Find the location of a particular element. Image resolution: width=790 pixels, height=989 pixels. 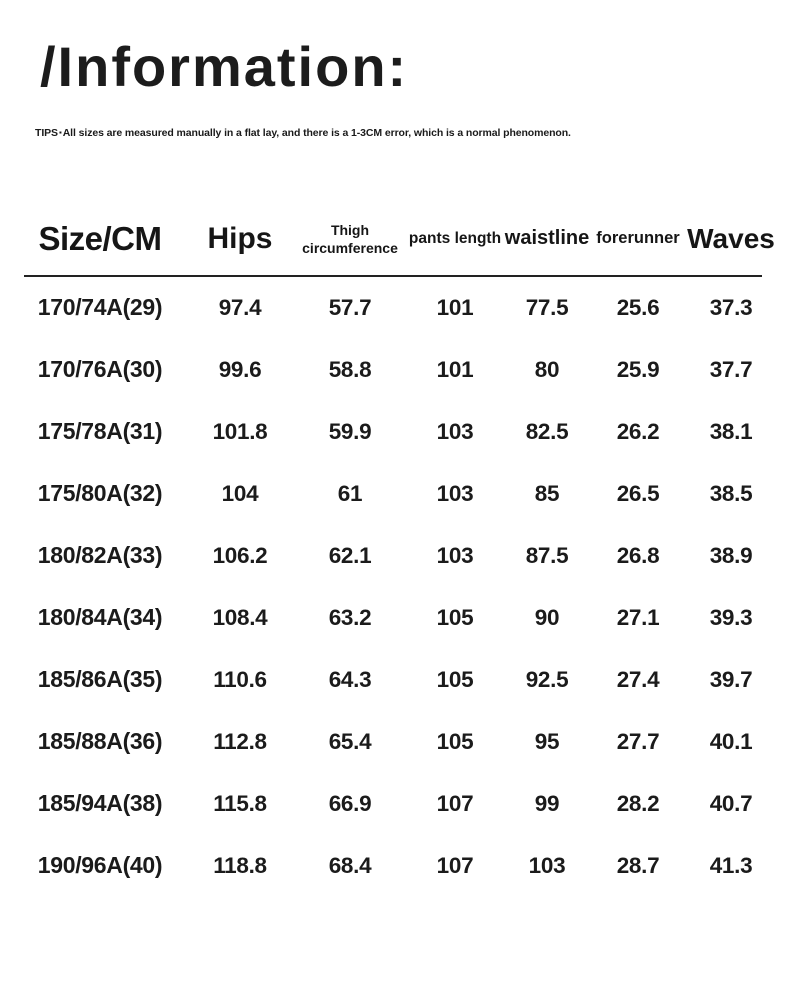

measurement-cell: 62.1 is located at coordinates (350, 555).